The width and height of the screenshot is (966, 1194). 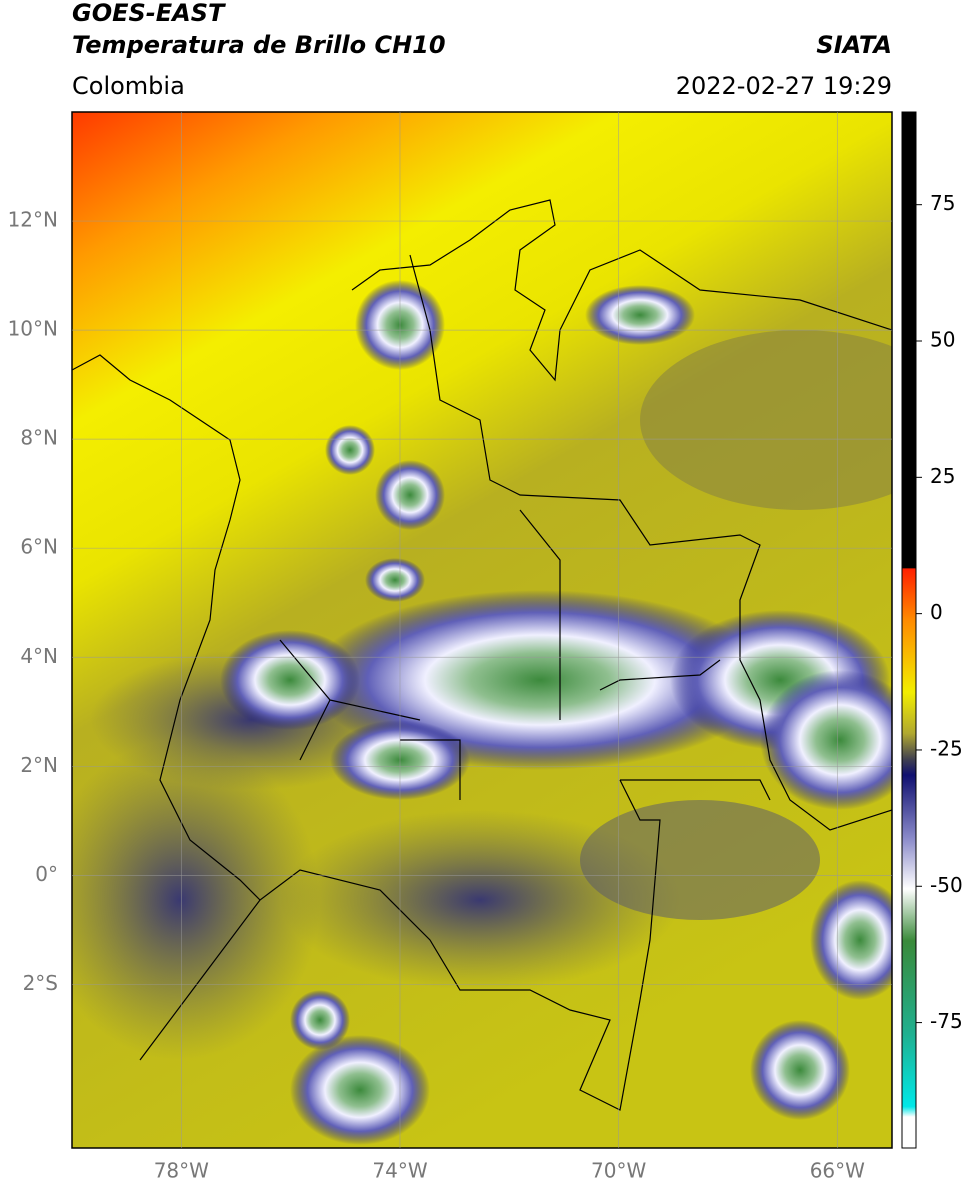 What do you see at coordinates (39, 765) in the screenshot?
I see `y-tick-label: 2°N` at bounding box center [39, 765].